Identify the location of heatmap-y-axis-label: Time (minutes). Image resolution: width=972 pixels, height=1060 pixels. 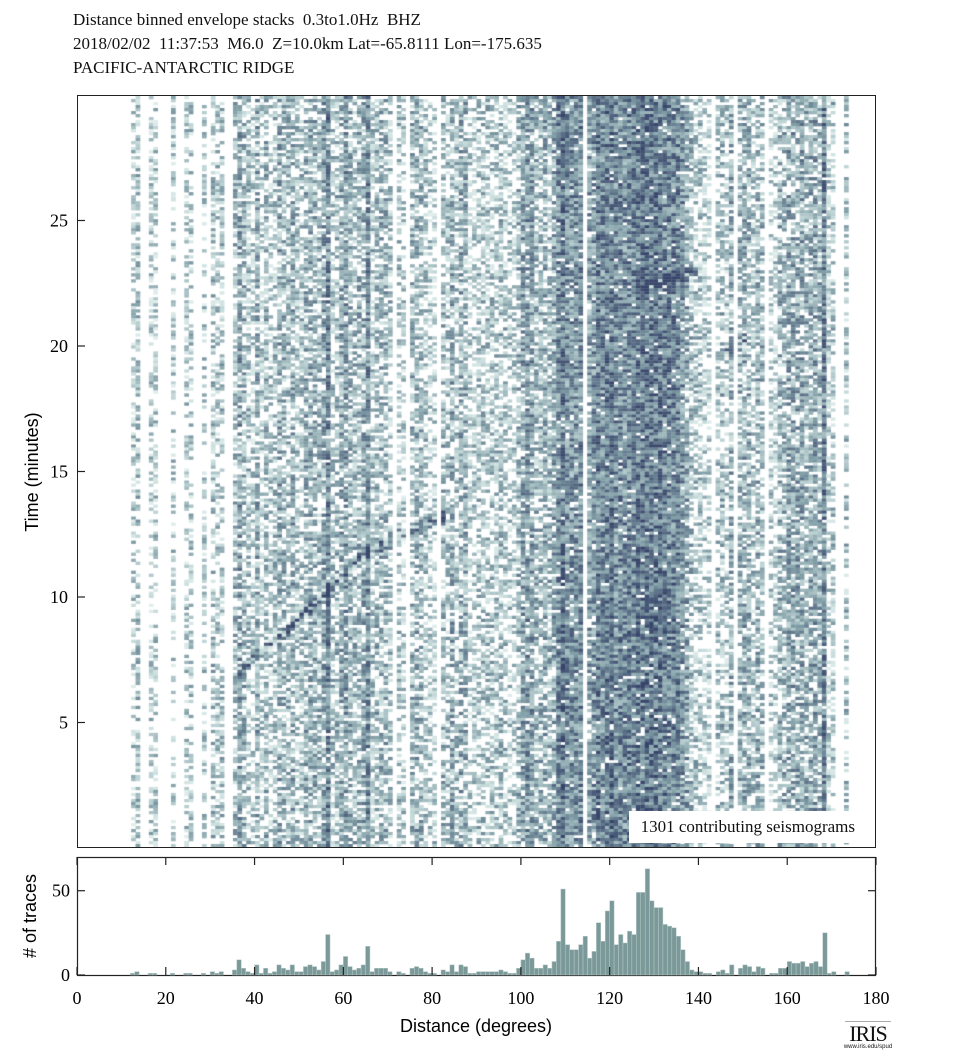
(32, 471).